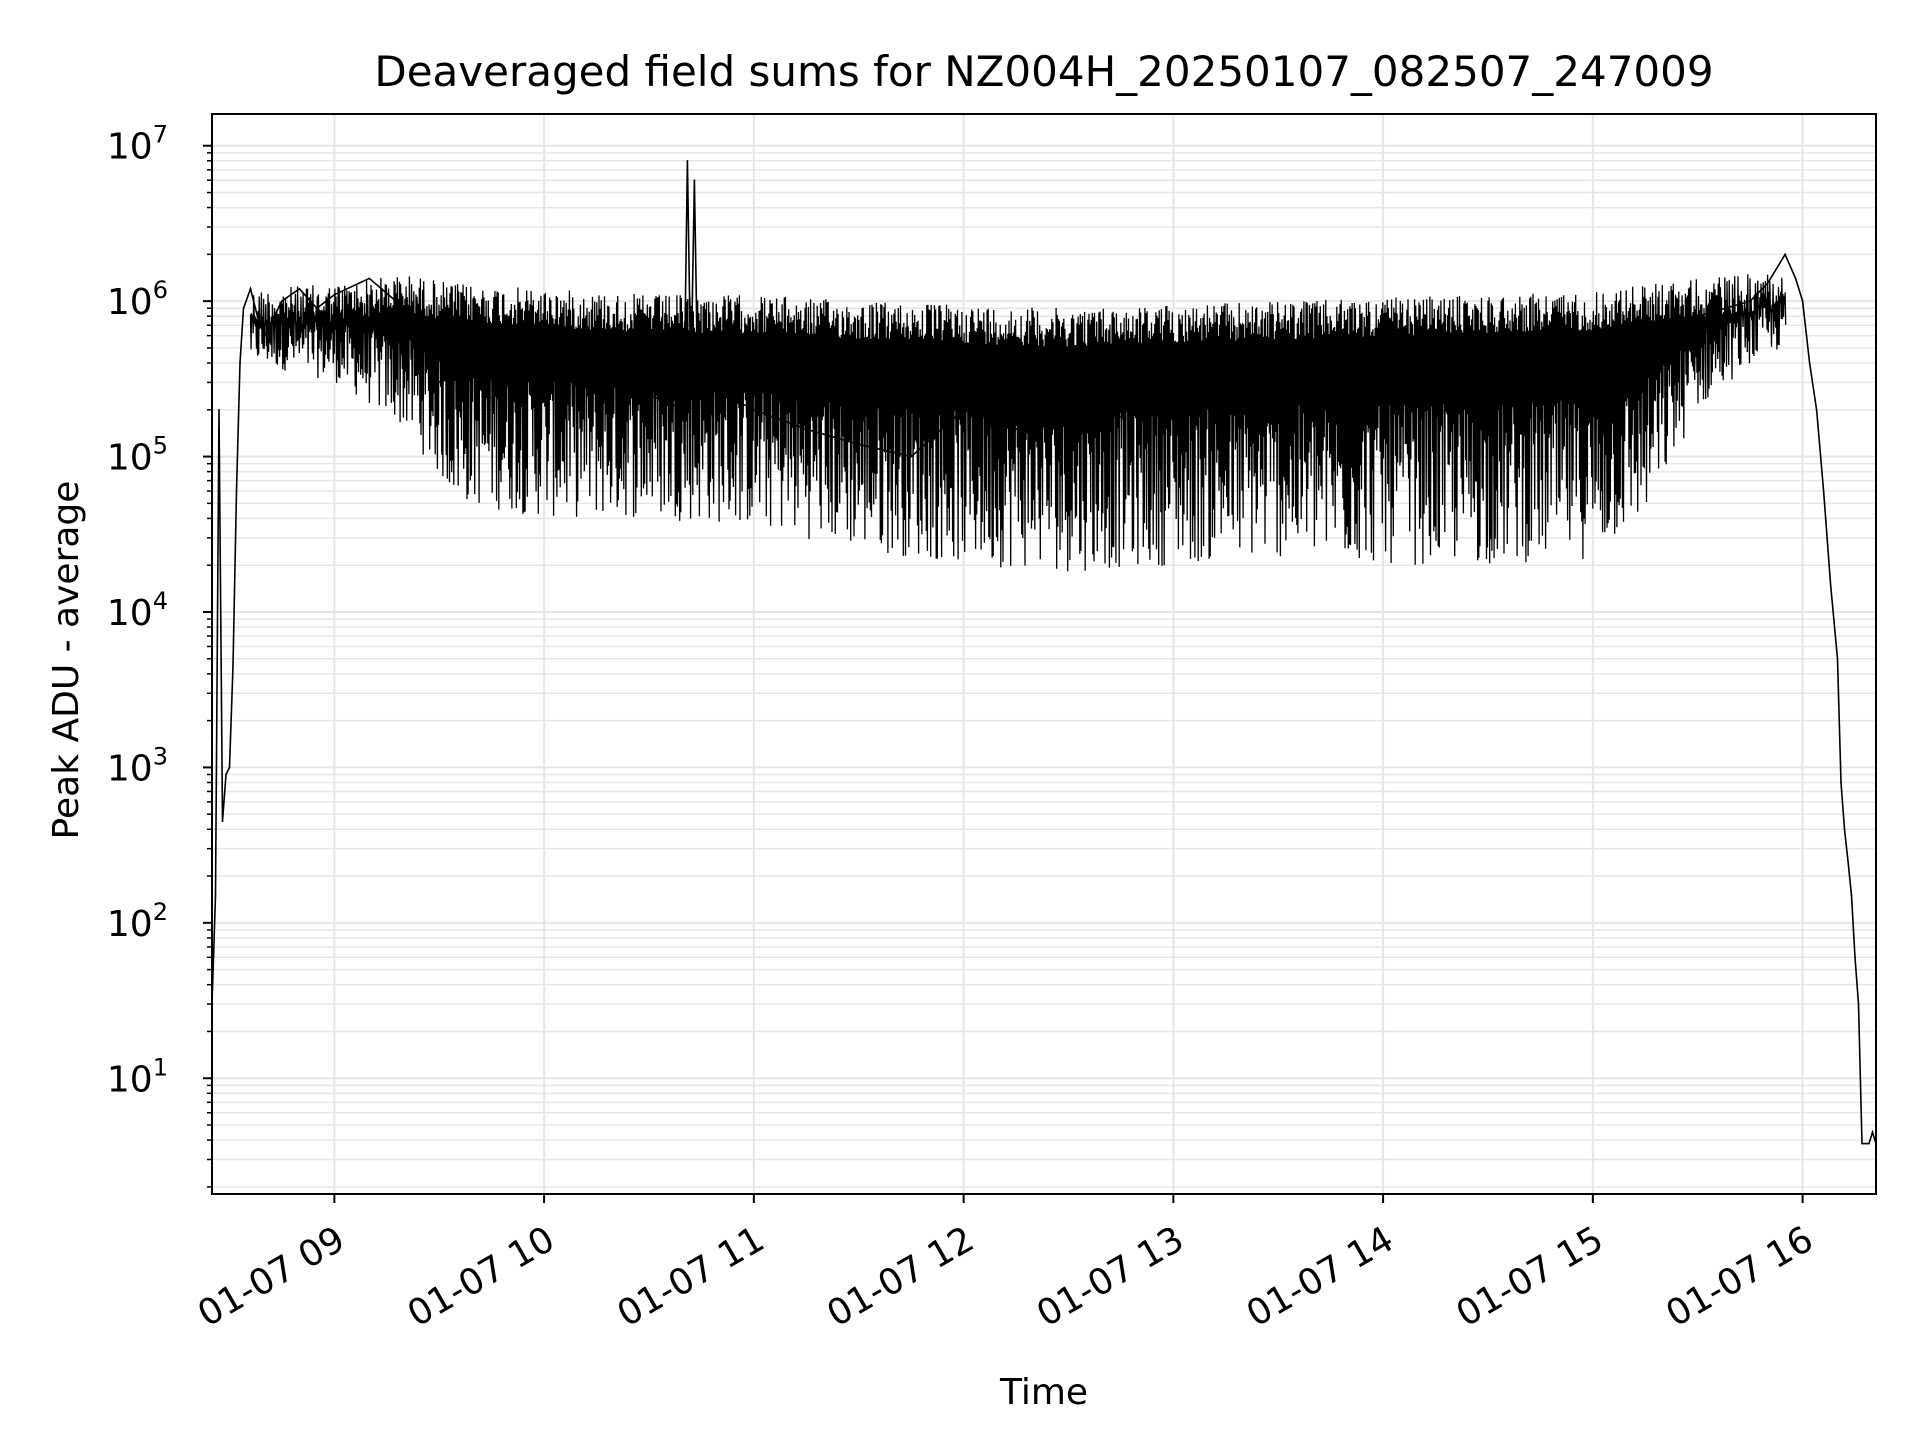 The height and width of the screenshot is (1440, 1920). Describe the element at coordinates (1739, 1277) in the screenshot. I see `x-tick-label: 01-07 16` at that location.